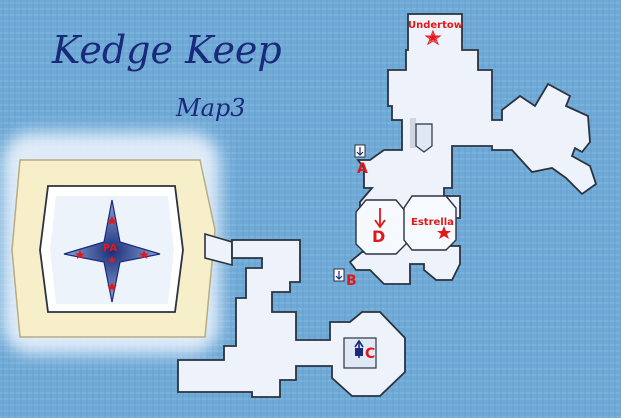 The image size is (621, 418). Describe the element at coordinates (370, 354) in the screenshot. I see `label-c: C` at that location.